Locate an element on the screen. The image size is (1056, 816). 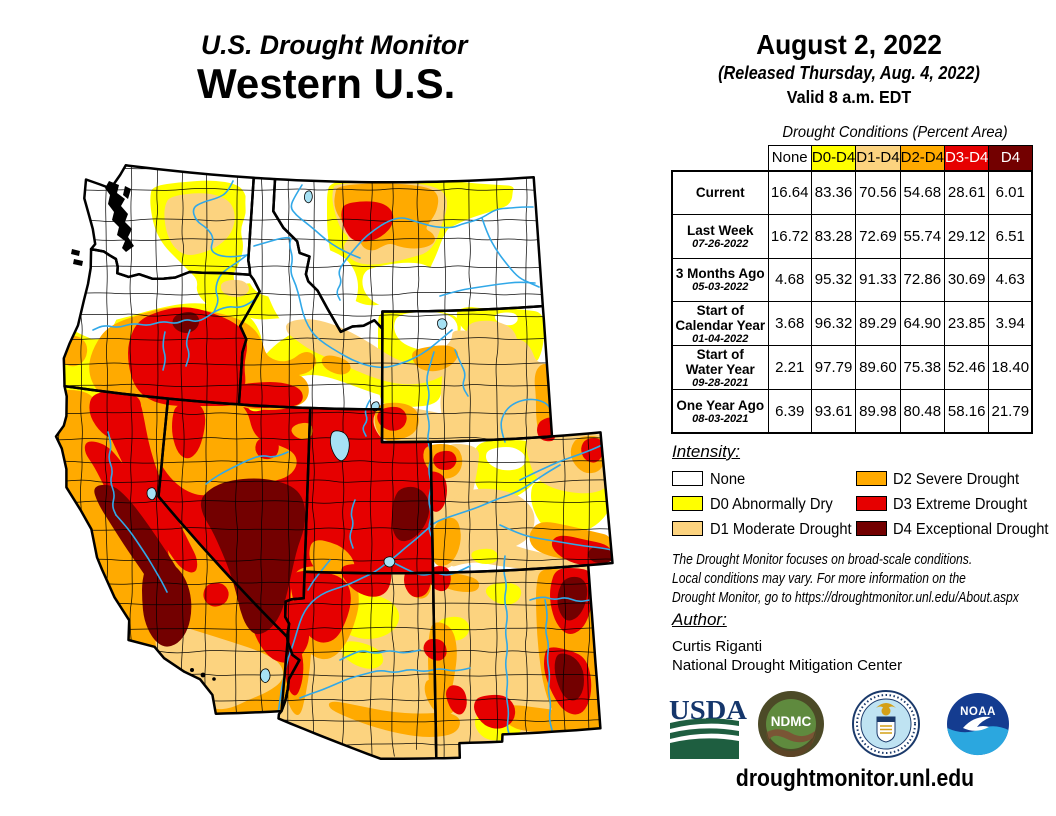
svg-text: NDMC is located at coordinates (791, 721).